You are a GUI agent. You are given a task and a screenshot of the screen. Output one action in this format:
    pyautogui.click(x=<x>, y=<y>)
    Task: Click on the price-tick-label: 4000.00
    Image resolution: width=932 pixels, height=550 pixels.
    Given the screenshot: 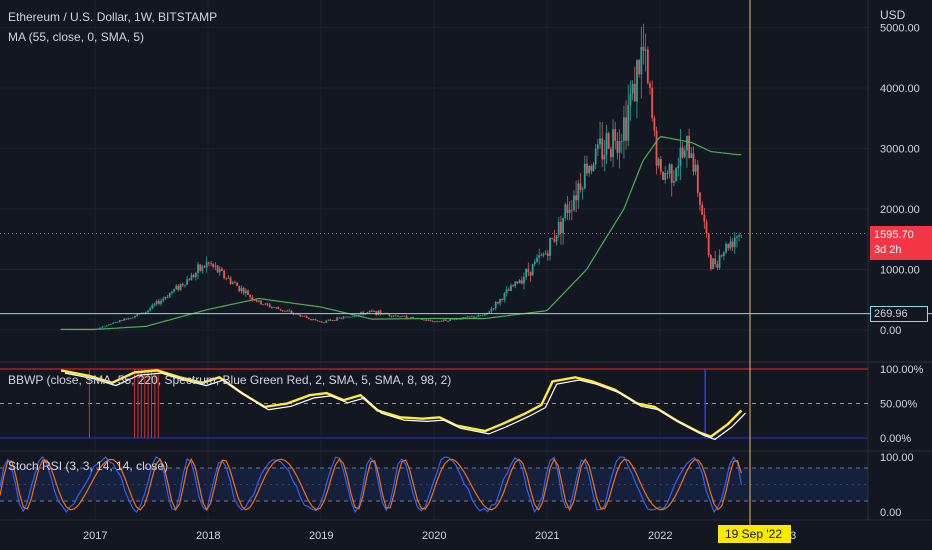 What is the action you would take?
    pyautogui.click(x=900, y=89)
    